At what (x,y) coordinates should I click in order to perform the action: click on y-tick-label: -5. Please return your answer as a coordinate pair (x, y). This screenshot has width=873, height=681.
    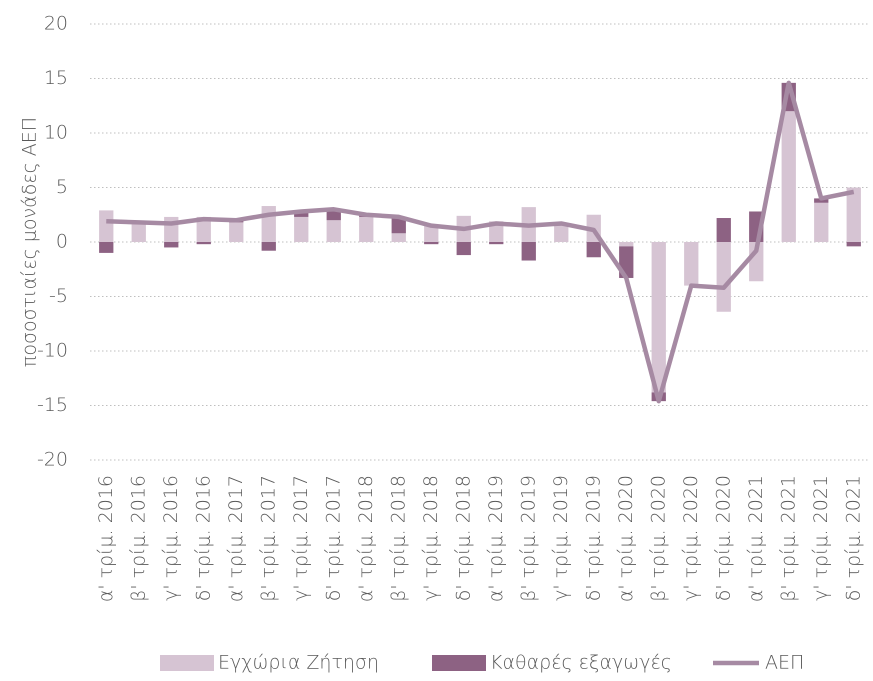
    Looking at the image, I should click on (58, 296).